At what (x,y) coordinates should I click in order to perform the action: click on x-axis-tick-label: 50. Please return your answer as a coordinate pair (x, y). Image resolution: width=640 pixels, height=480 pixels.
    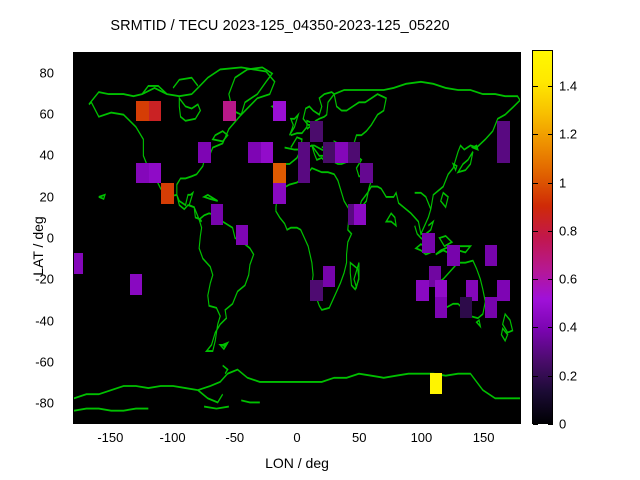
    Looking at the image, I should click on (359, 437).